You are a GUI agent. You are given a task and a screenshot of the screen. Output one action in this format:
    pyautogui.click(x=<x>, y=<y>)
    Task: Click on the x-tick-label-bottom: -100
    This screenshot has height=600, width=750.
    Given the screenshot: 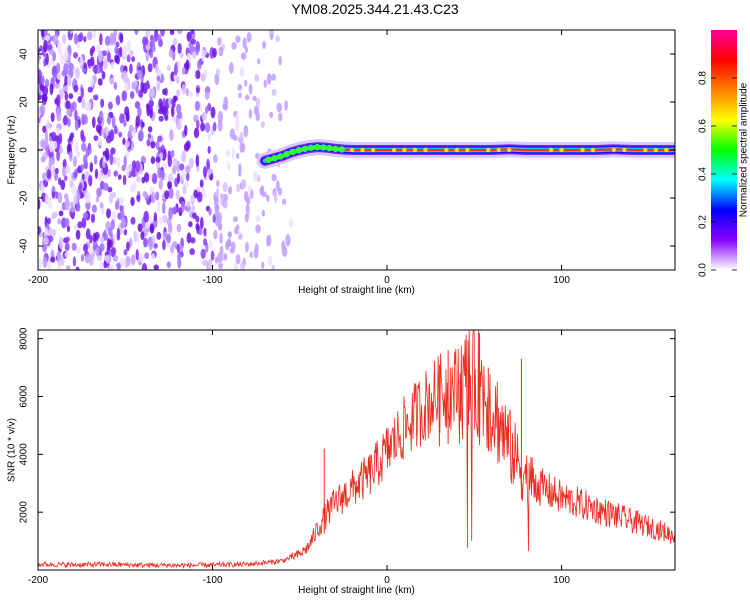 What is the action you would take?
    pyautogui.click(x=213, y=580)
    